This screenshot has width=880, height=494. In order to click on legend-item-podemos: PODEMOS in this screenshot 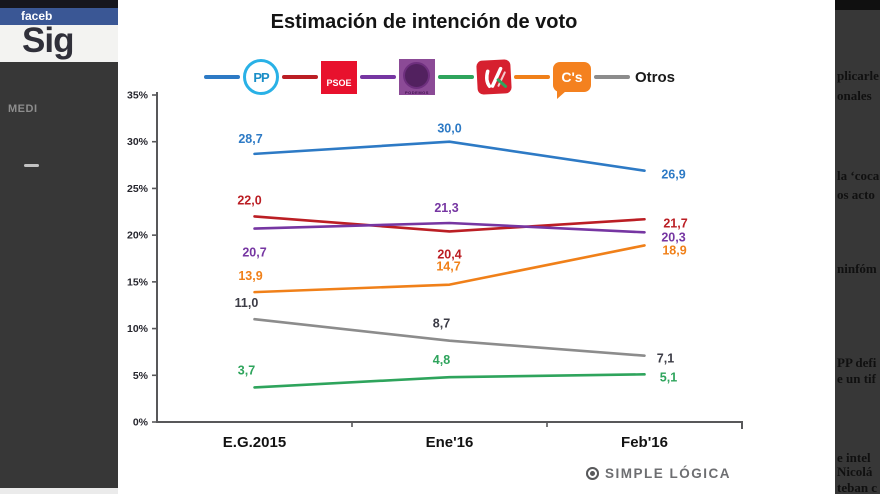, I will do `click(396, 77)`.